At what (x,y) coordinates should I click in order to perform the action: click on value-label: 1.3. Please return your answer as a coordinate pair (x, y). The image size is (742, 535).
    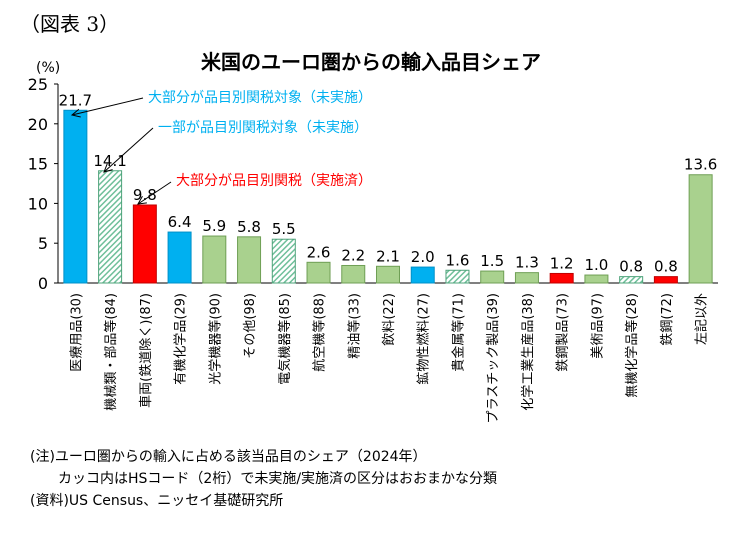
    Looking at the image, I should click on (527, 263).